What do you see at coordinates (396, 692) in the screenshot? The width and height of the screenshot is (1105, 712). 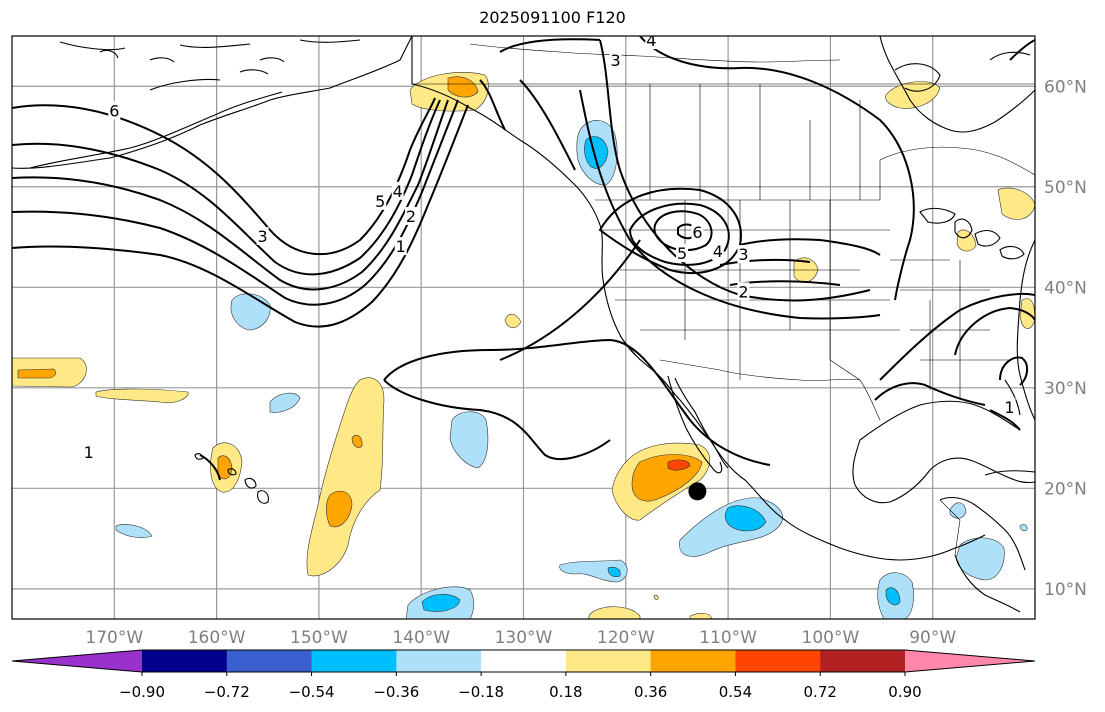 I see `colorbar-tick-label: −0.36` at bounding box center [396, 692].